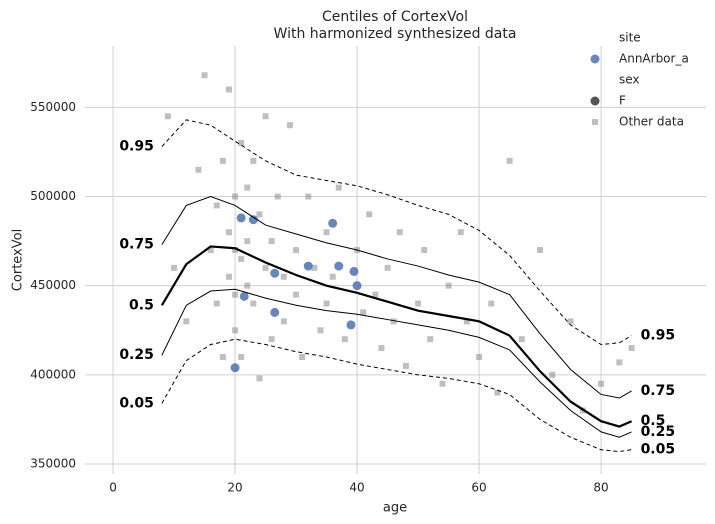 This screenshot has width=715, height=524. Describe the element at coordinates (53, 464) in the screenshot. I see `y-tick-label: 350000` at that location.